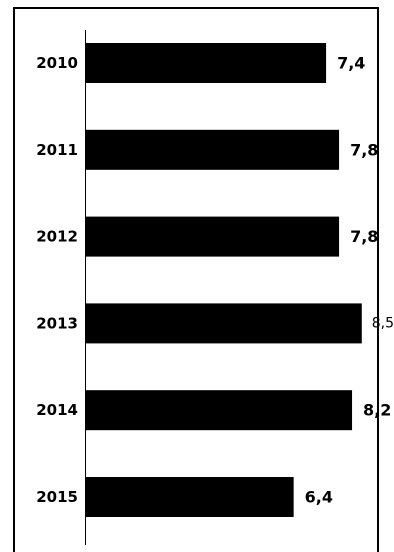 This screenshot has height=552, width=394. Describe the element at coordinates (377, 410) in the screenshot. I see `value-label: 8,2` at that location.